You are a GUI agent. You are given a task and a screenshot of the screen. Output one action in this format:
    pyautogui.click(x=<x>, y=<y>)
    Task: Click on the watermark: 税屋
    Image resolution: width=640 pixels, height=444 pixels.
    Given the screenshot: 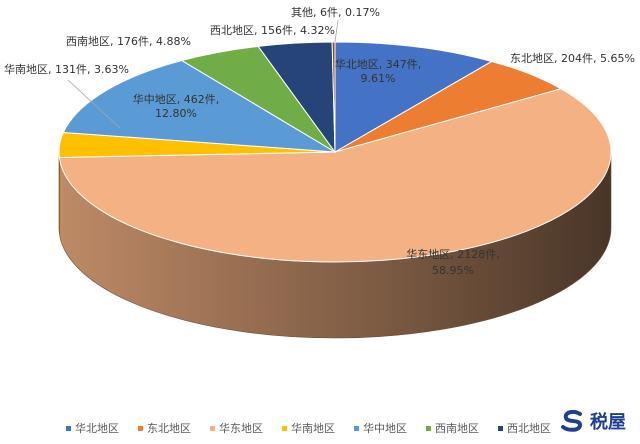 What is the action you would take?
    pyautogui.click(x=593, y=421)
    